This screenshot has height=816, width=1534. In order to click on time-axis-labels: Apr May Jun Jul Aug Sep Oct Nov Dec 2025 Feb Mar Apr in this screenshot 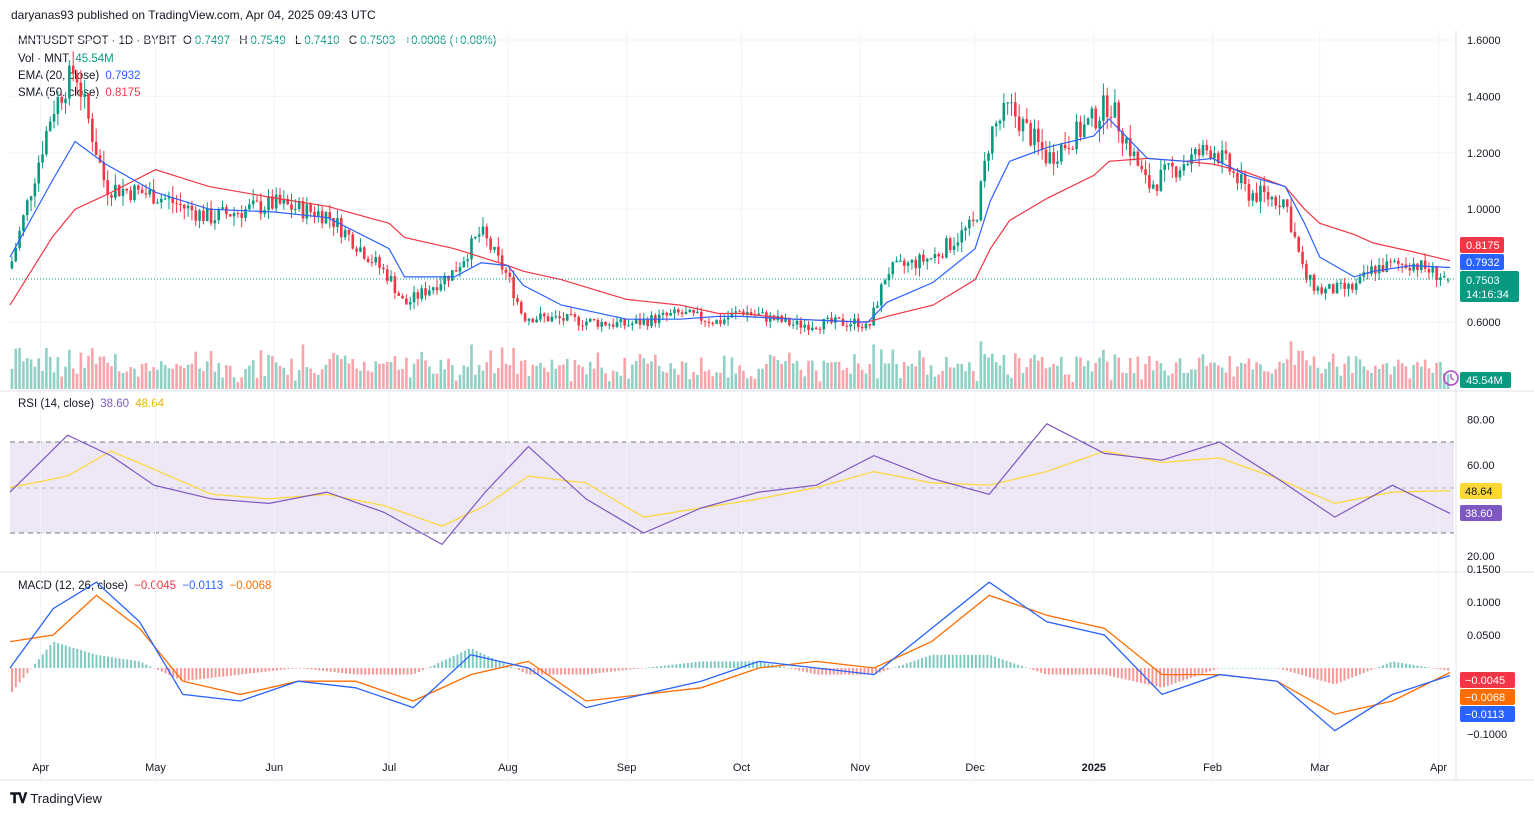, I will do `click(739, 768)`.